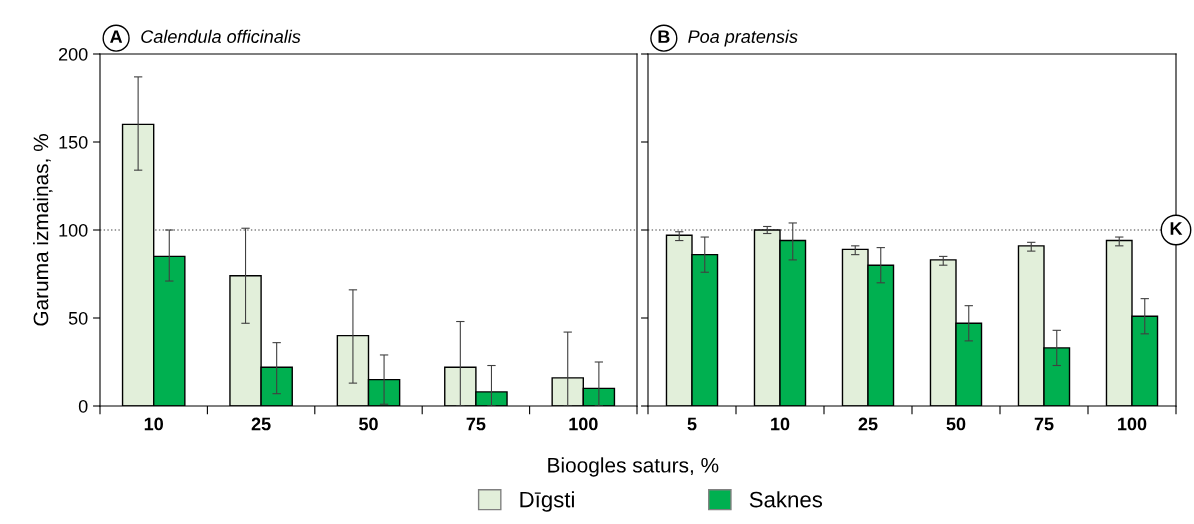 The width and height of the screenshot is (1194, 524). Describe the element at coordinates (83, 406) in the screenshot. I see `y-tick-label: 0` at that location.